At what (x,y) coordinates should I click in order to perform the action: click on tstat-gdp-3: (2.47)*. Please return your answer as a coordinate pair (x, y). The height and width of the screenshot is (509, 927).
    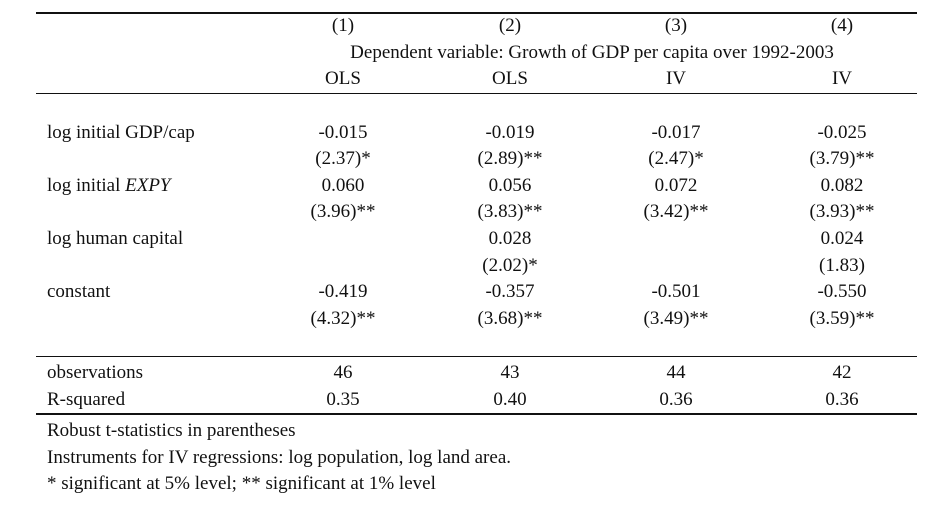
    Looking at the image, I should click on (676, 158).